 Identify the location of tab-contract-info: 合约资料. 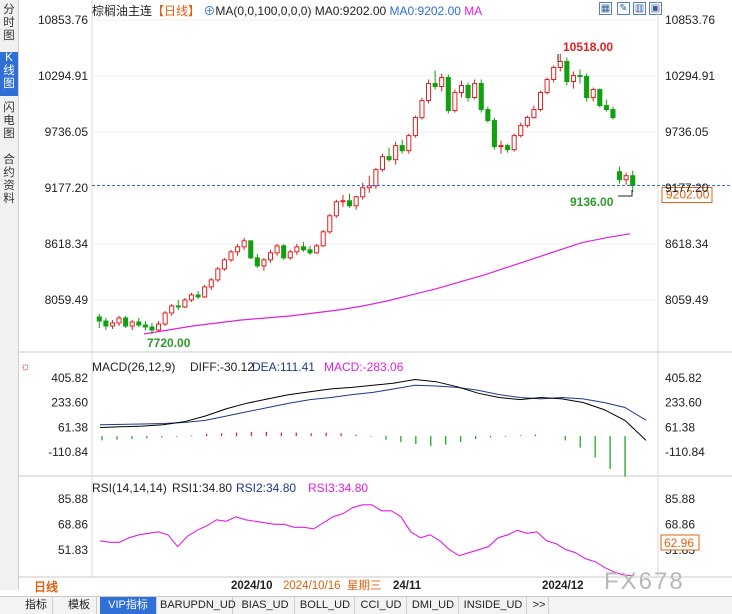
(9, 183).